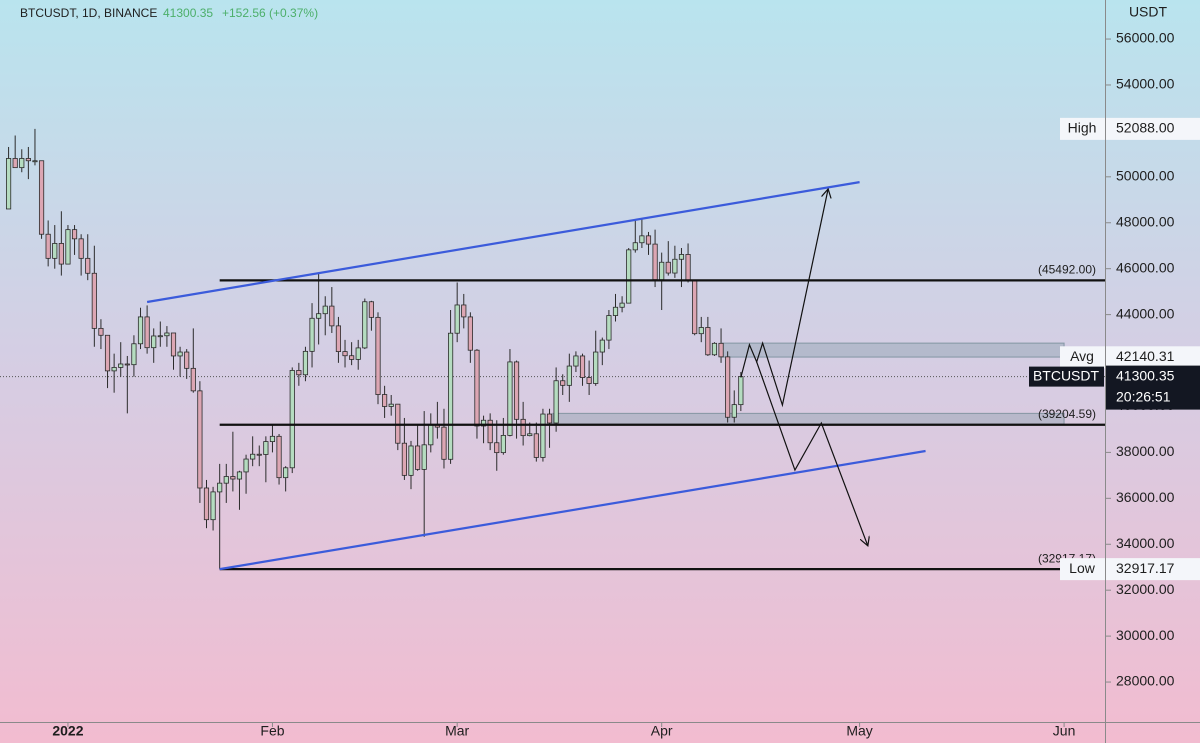  Describe the element at coordinates (1148, 12) in the screenshot. I see `y-axis-label: USDT` at that location.